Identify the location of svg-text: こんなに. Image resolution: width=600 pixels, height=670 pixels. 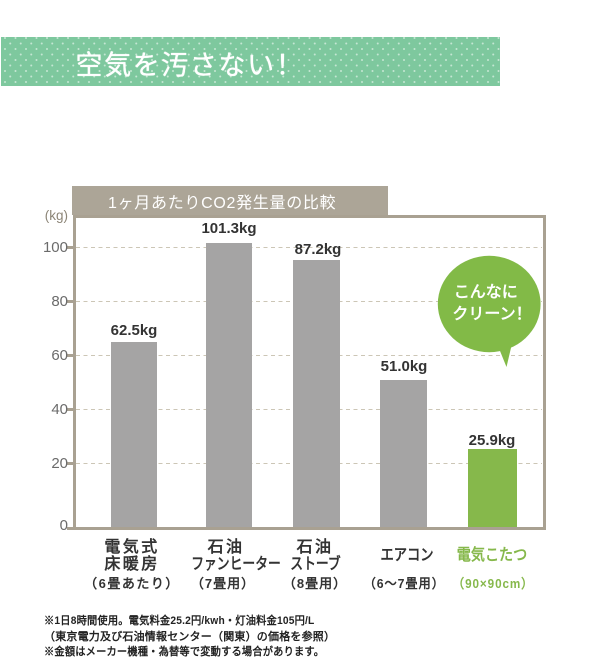
(486, 292).